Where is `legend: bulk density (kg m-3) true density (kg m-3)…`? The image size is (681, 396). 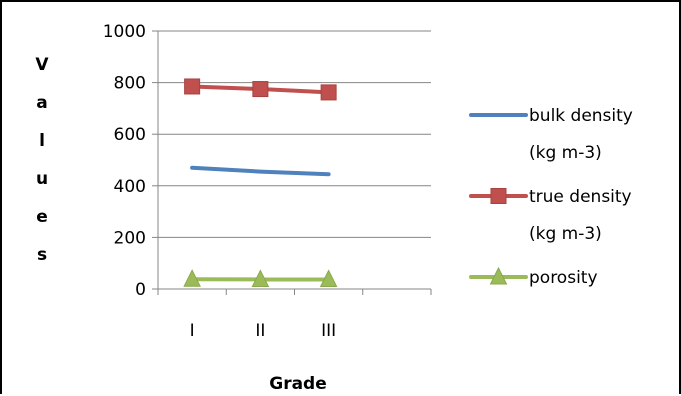 legend: bulk density (kg m-3) true density (kg m-3)… is located at coordinates (552, 197).